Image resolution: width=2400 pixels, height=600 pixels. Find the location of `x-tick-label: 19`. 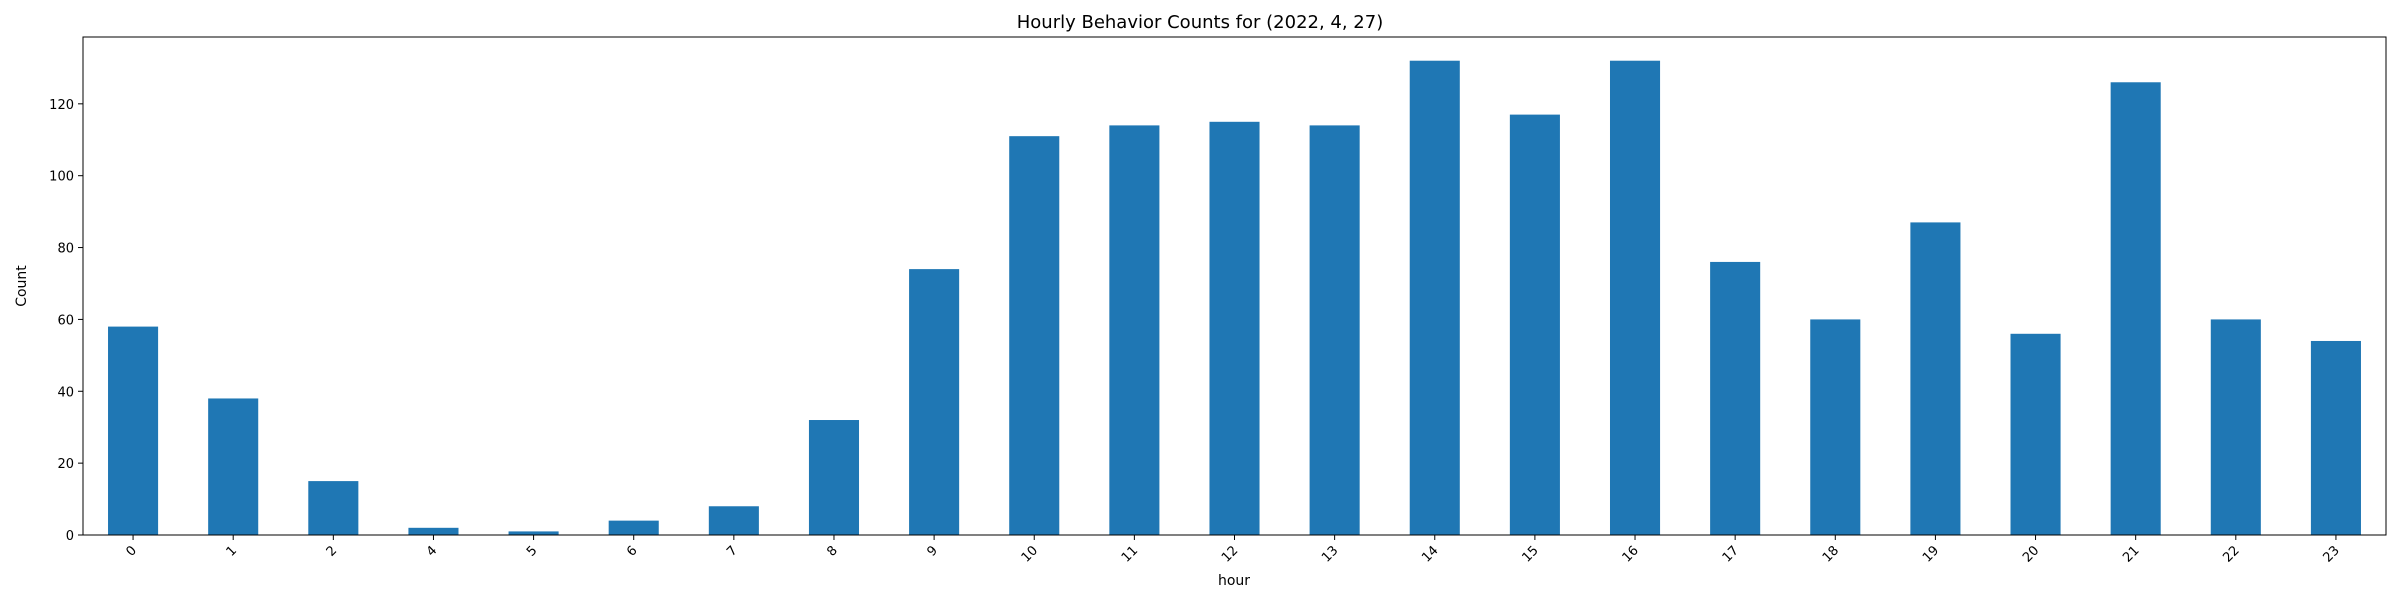

x-tick-label: 19 is located at coordinates (1931, 554).